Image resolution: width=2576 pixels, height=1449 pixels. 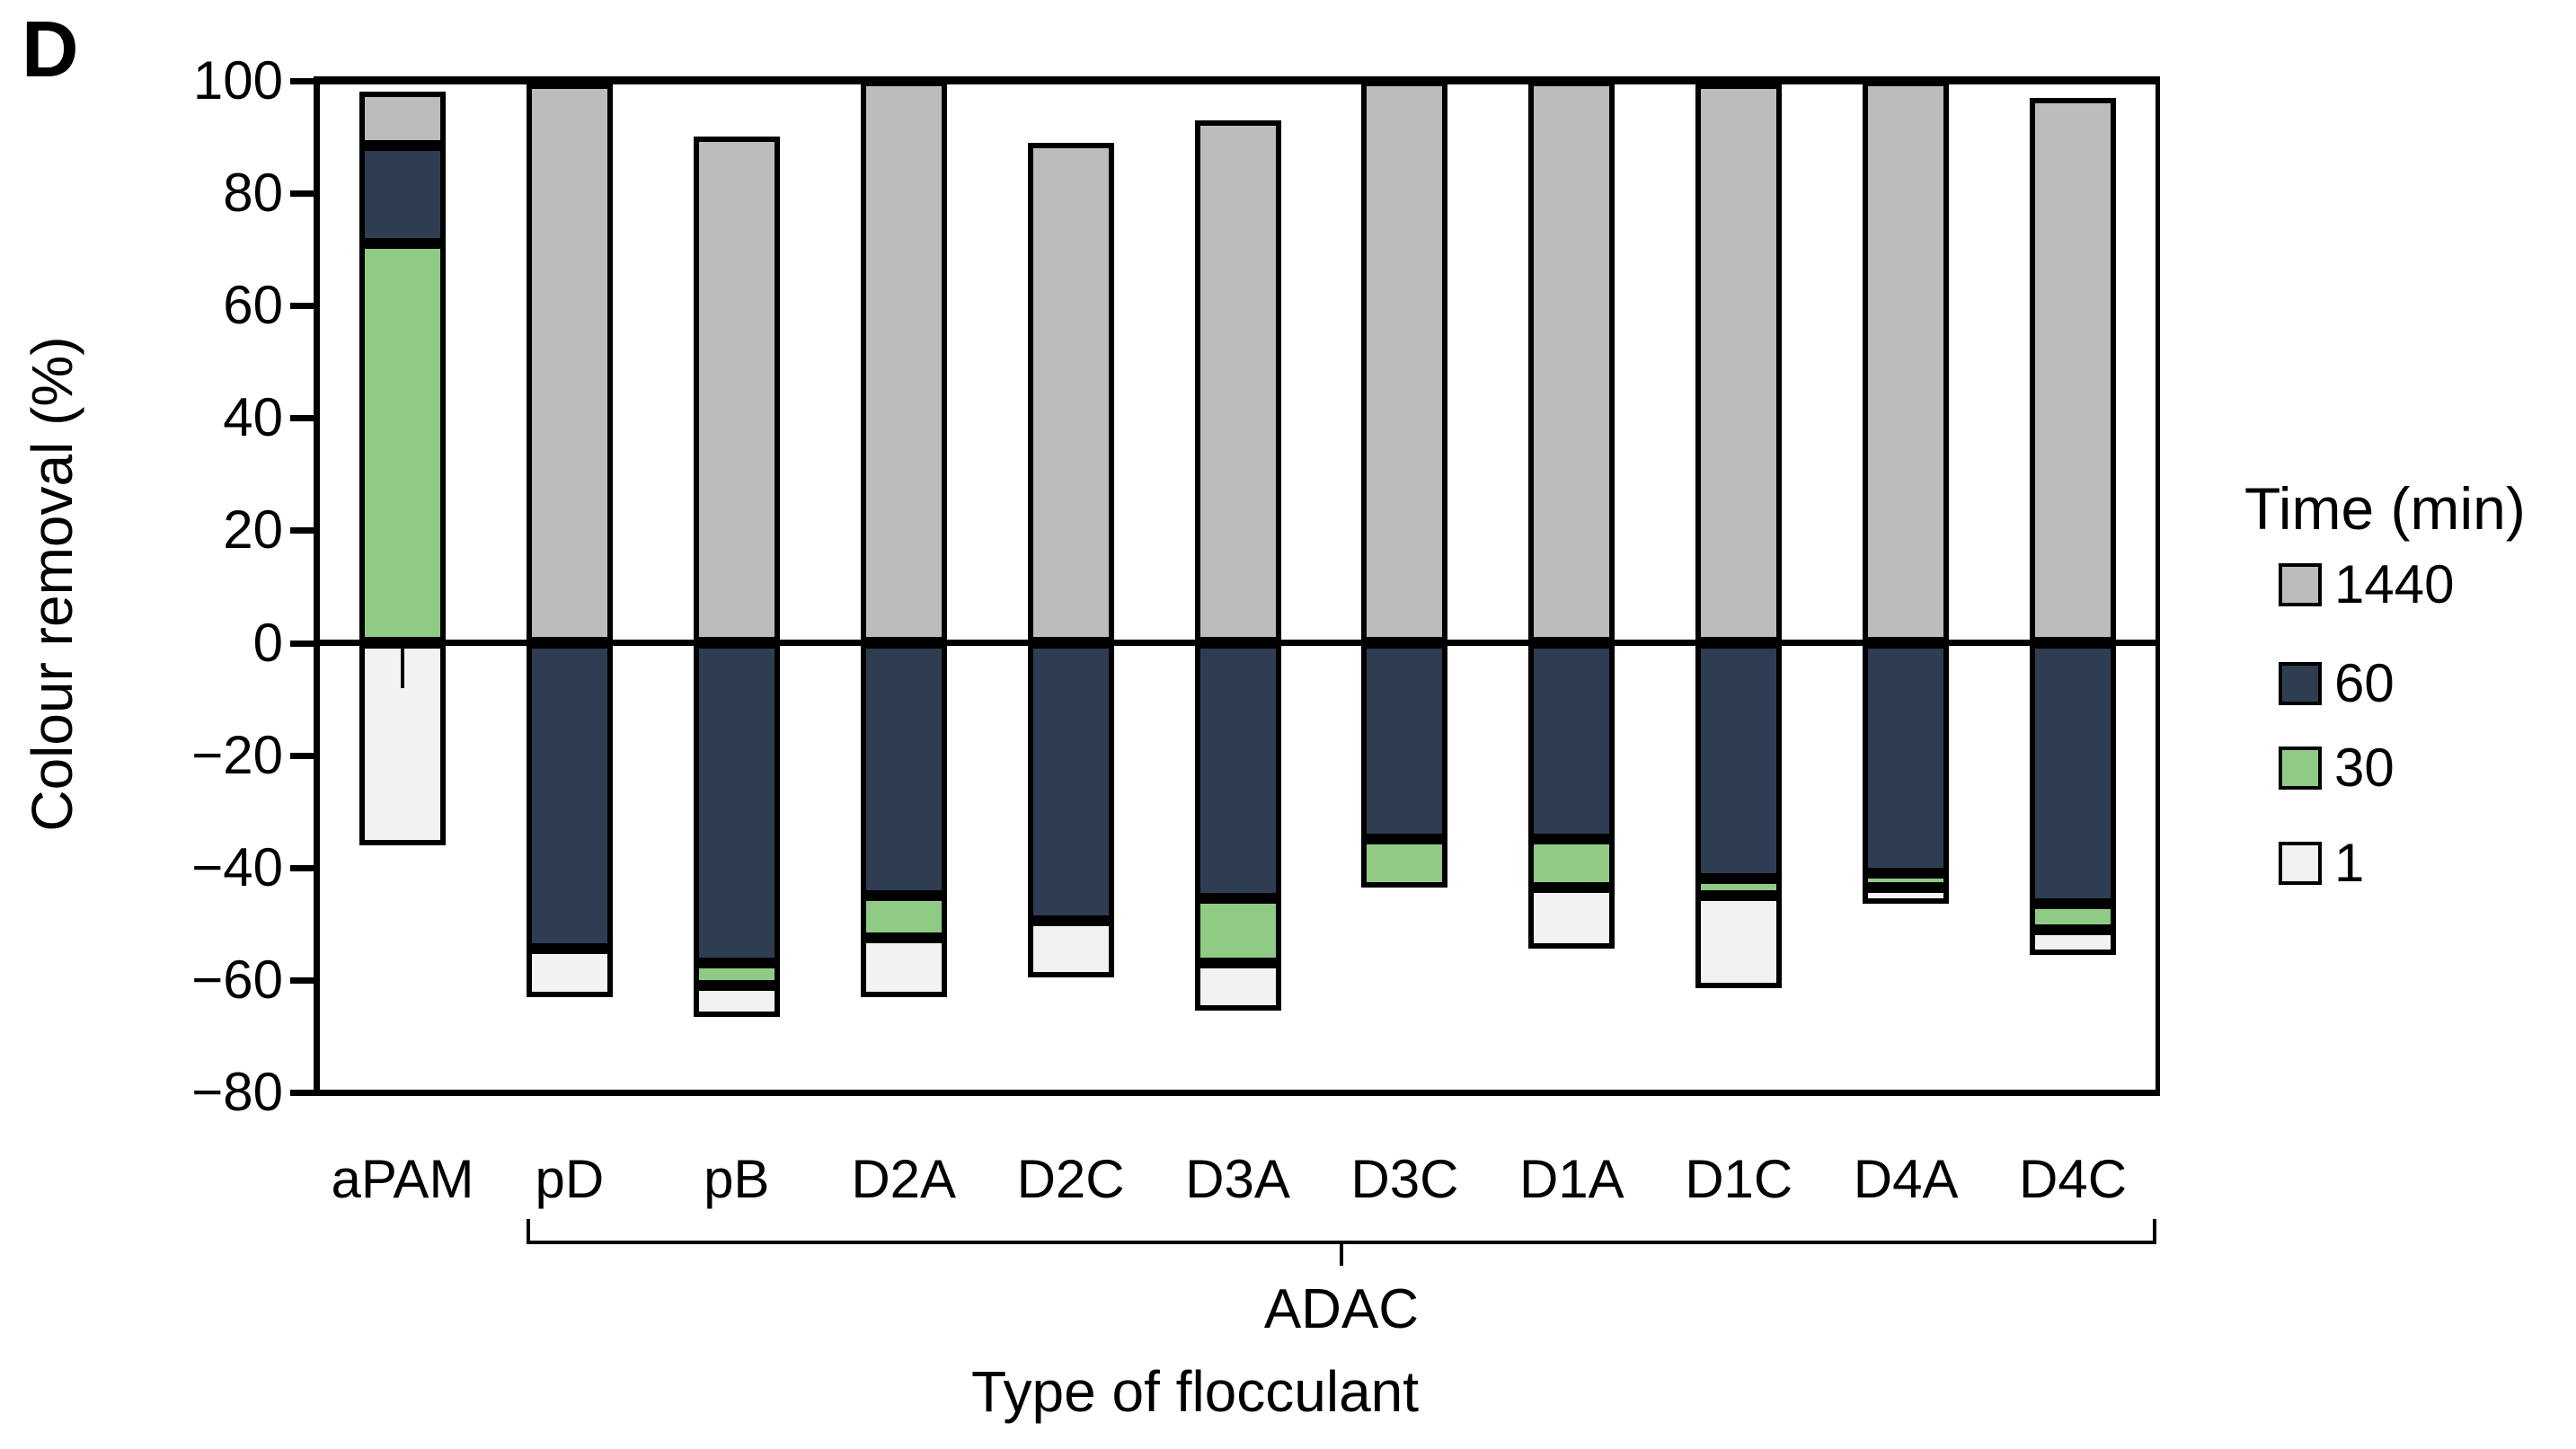 I want to click on plot-frame-bottom, so click(x=1237, y=1093).